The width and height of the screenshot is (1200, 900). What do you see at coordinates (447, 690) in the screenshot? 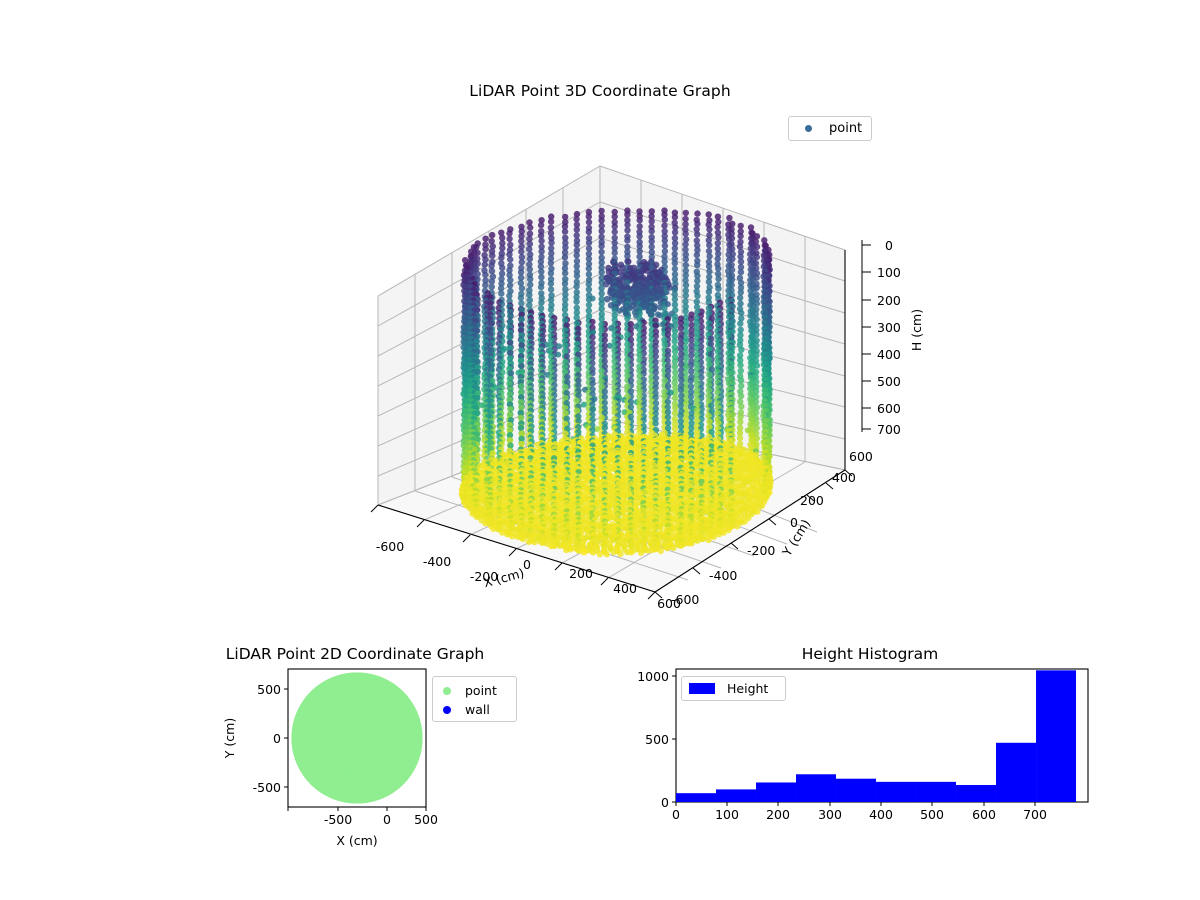
I see `legend-point-marker-icon-2d` at bounding box center [447, 690].